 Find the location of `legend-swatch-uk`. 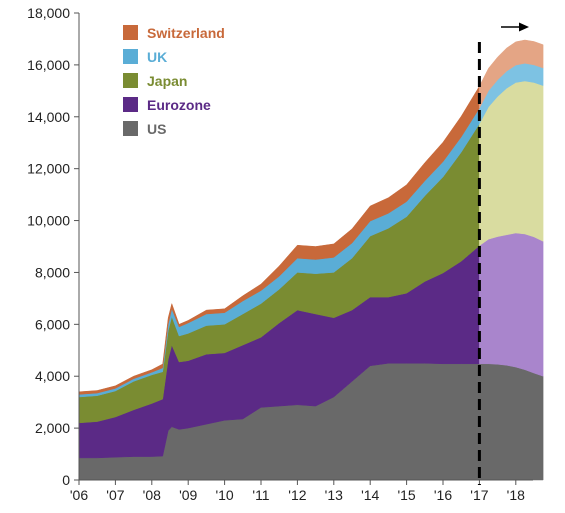

legend-swatch-uk is located at coordinates (130, 56).